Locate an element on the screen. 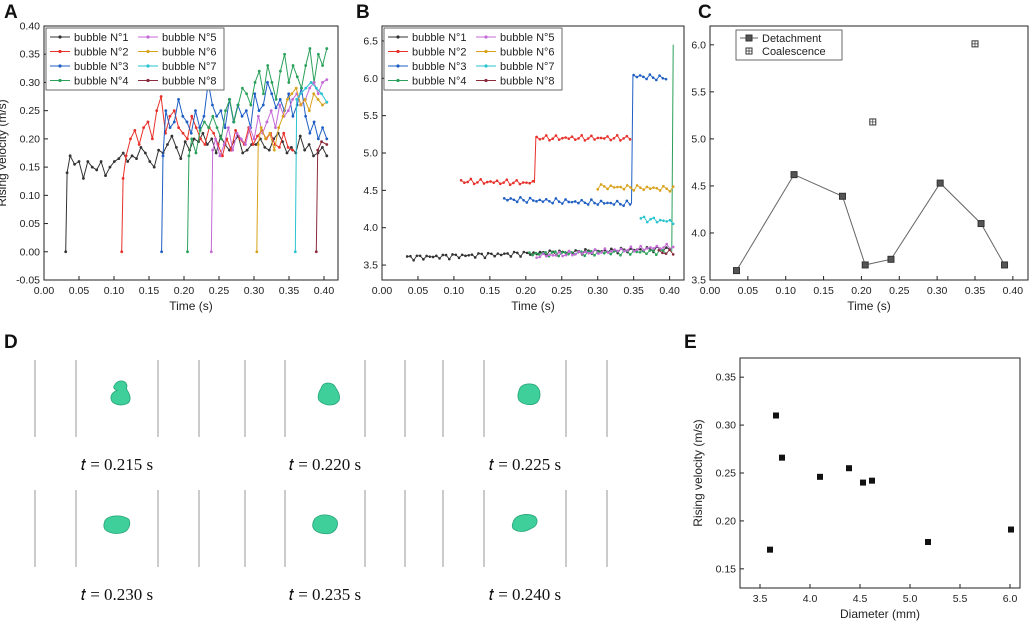 The image size is (1031, 623). snapshot-bubble is located at coordinates (524, 523).